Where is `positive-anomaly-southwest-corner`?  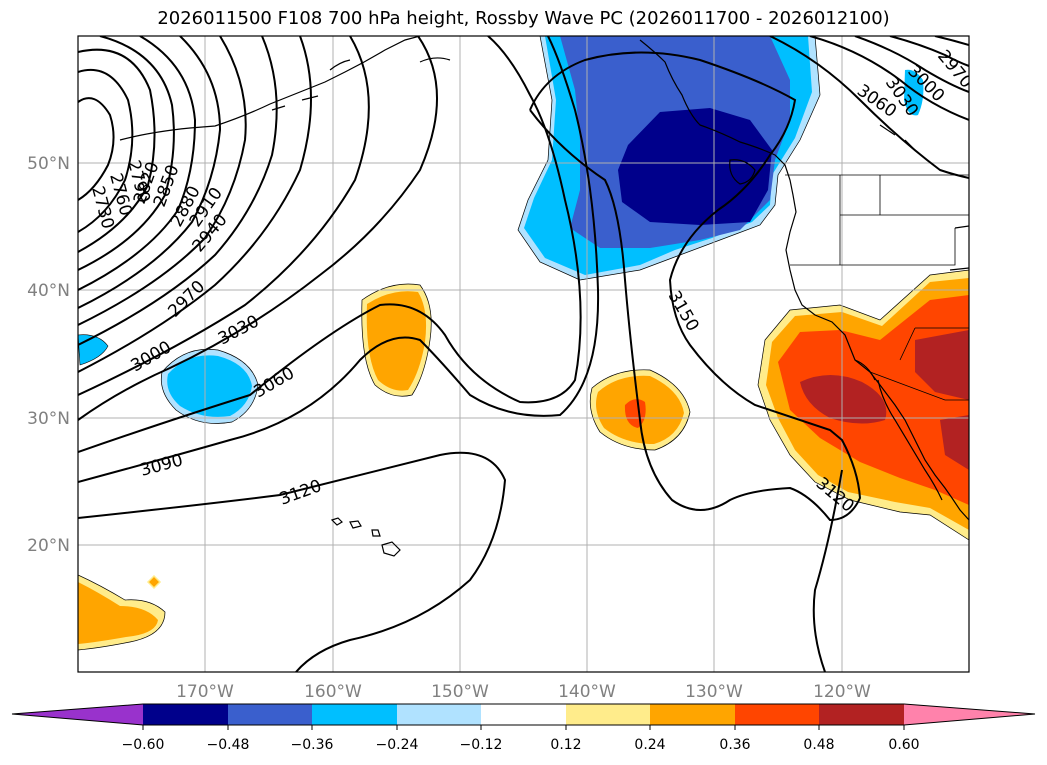
positive-anomaly-southwest-corner is located at coordinates (122, 612).